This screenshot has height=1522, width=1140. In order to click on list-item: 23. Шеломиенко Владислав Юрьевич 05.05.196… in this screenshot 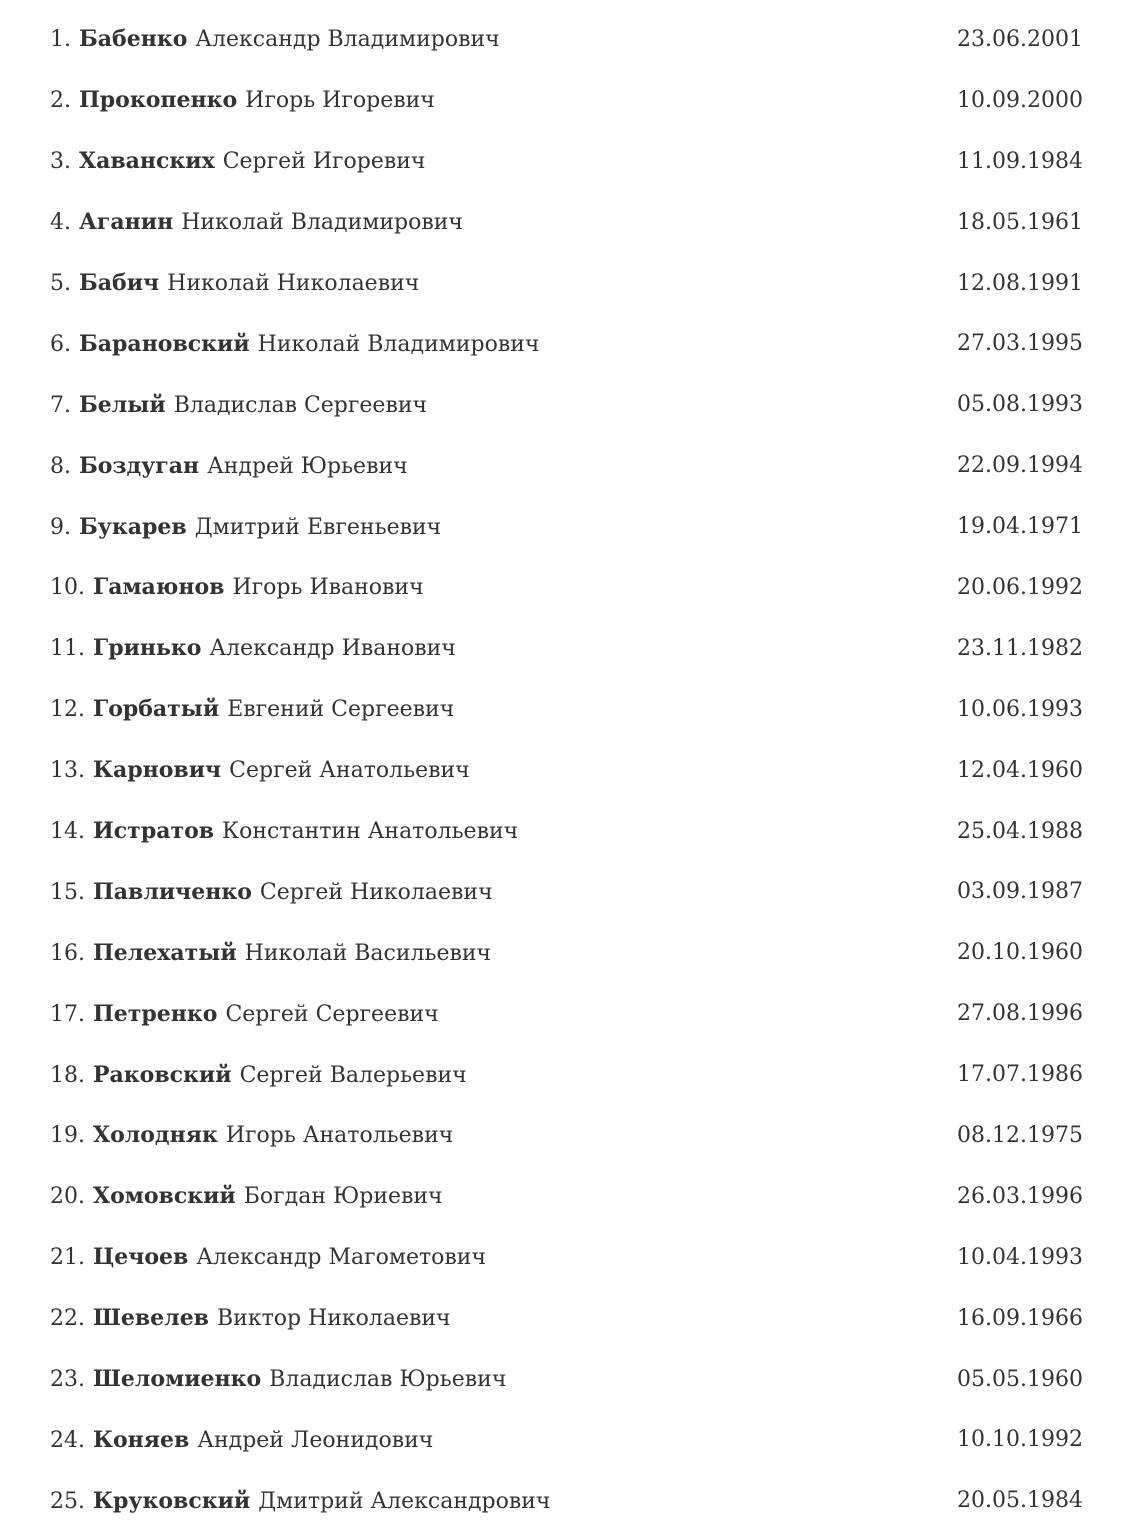, I will do `click(570, 1379)`.